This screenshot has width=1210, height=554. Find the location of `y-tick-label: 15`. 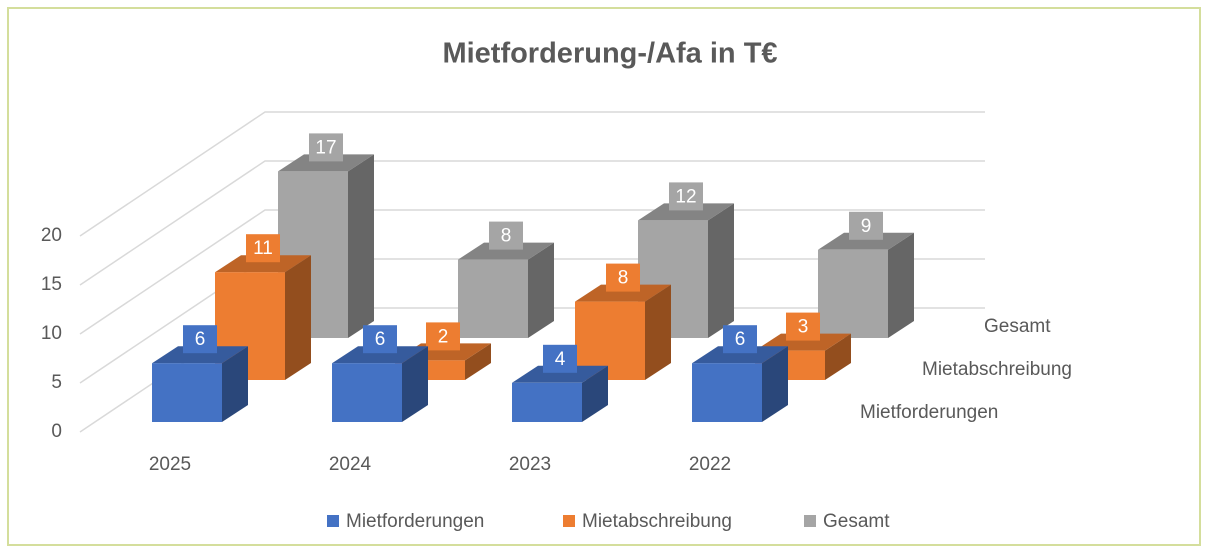

y-tick-label: 15 is located at coordinates (51, 284).